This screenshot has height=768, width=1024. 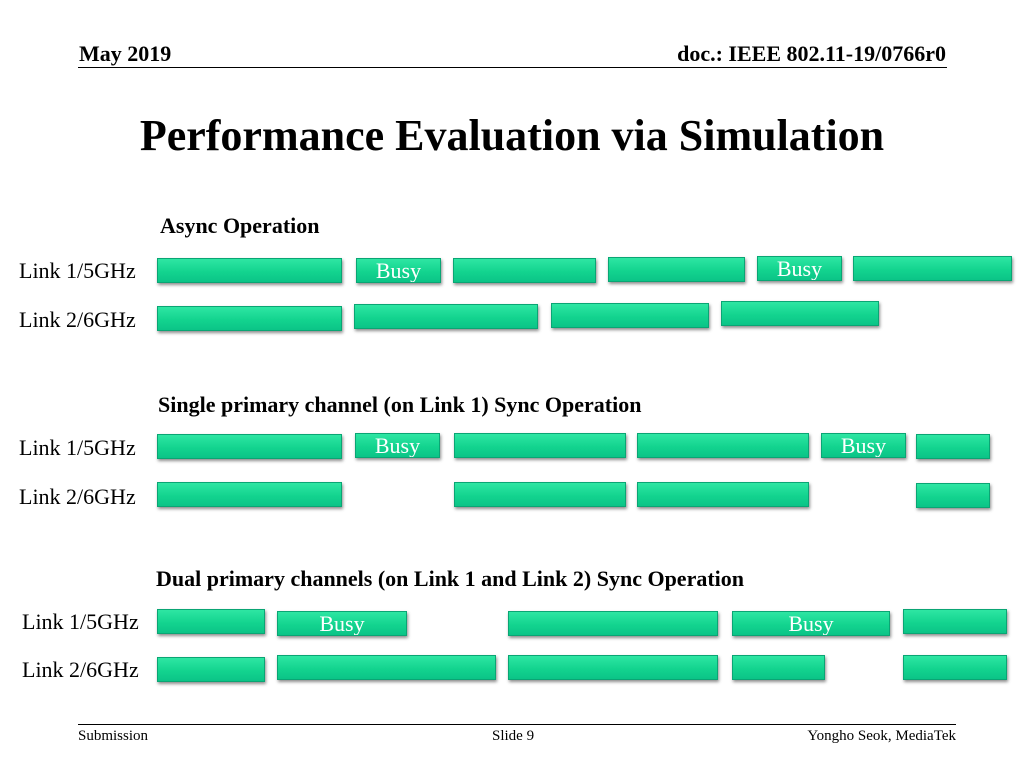 I want to click on footer-rule, so click(x=517, y=724).